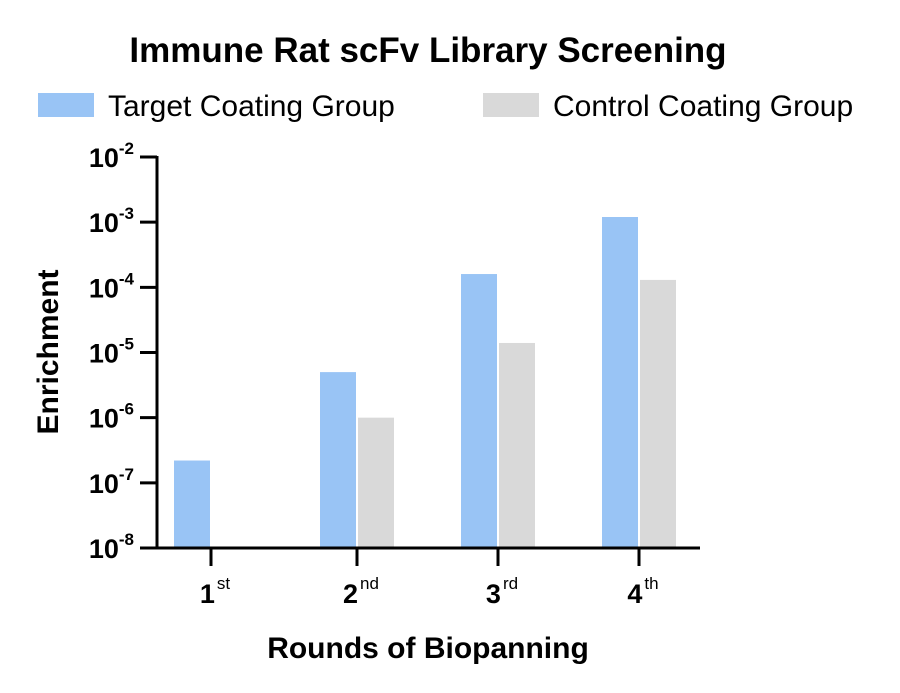  Describe the element at coordinates (620, 382) in the screenshot. I see `bar-series1-round4` at that location.